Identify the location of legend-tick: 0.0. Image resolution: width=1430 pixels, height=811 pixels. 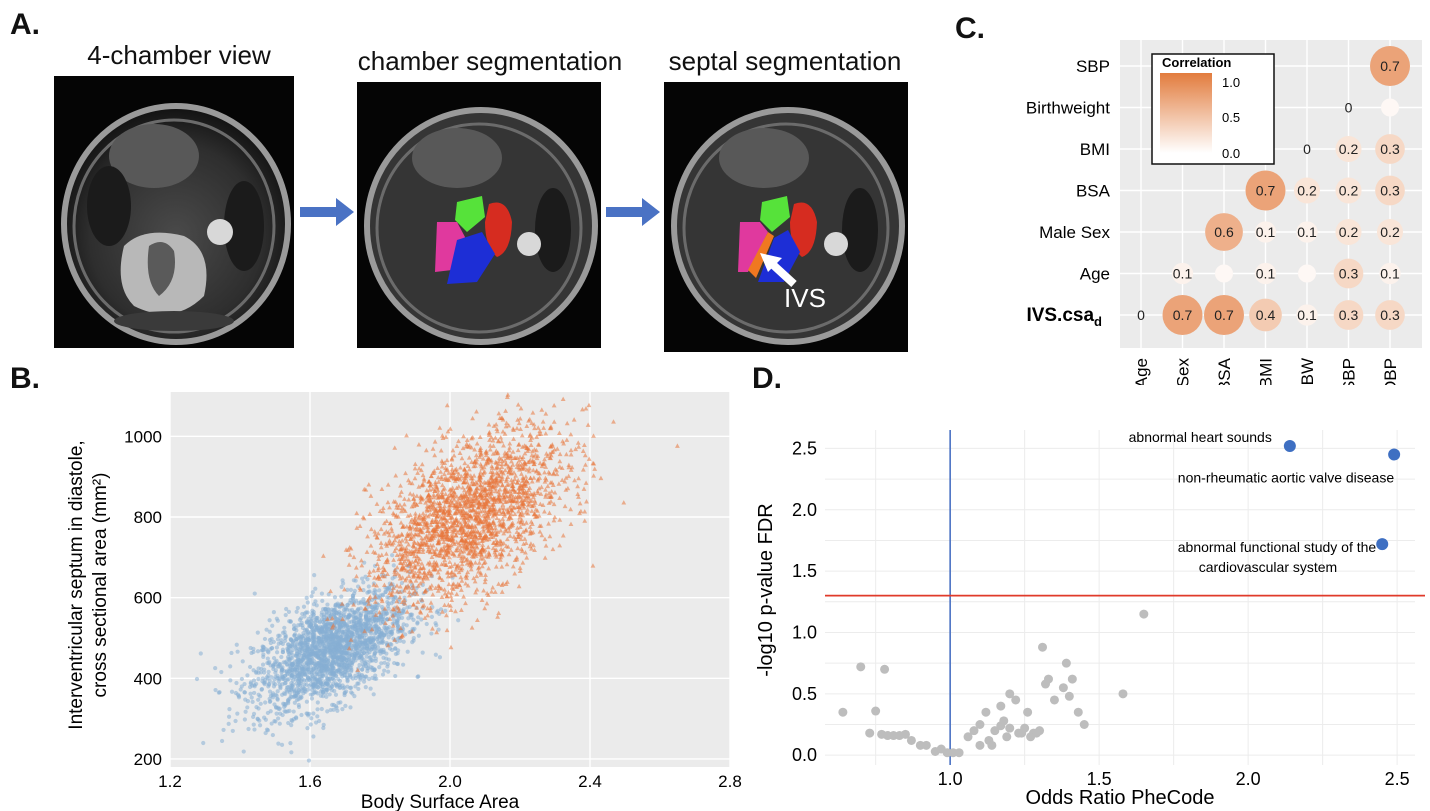
(1231, 153).